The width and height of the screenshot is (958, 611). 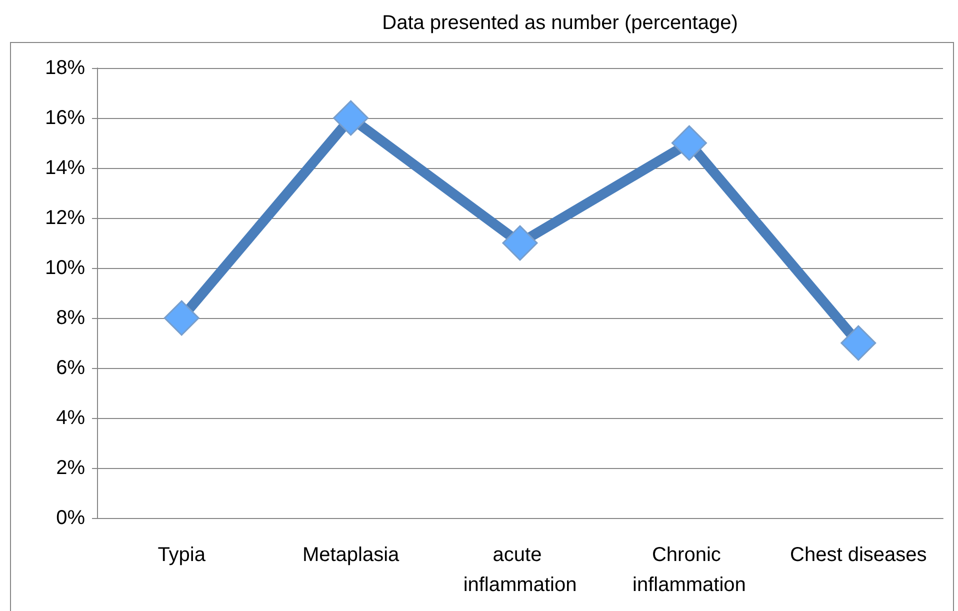 I want to click on chart-title: Data presented as number (percentage), so click(x=560, y=23).